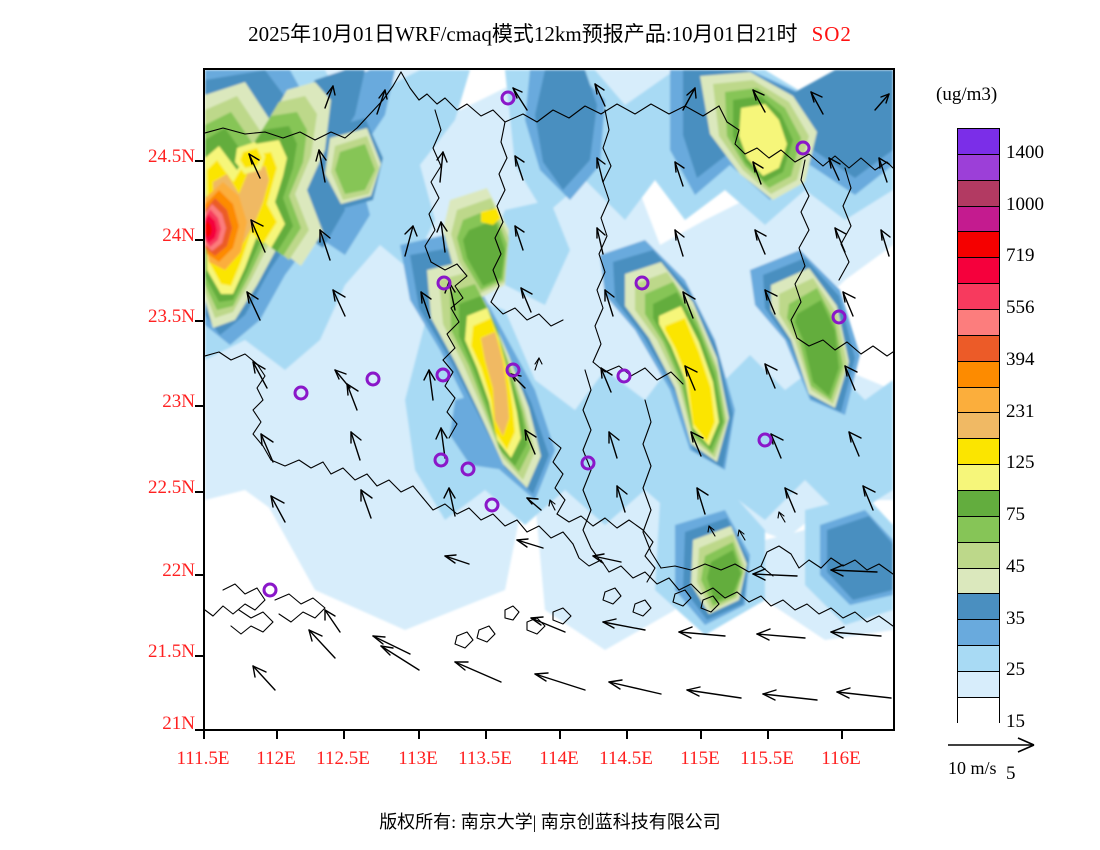 This screenshot has height=850, width=1100. I want to click on ytick-21N: 21N, so click(178, 723).